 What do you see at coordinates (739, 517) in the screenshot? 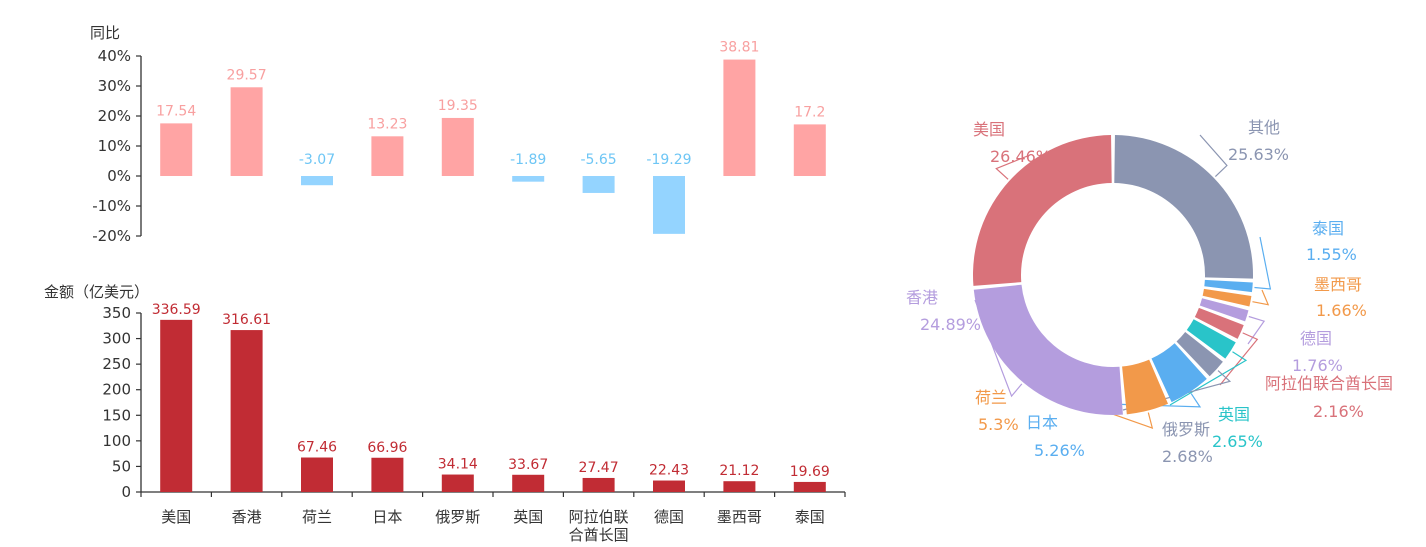
I see `category-label: 墨西哥` at bounding box center [739, 517].